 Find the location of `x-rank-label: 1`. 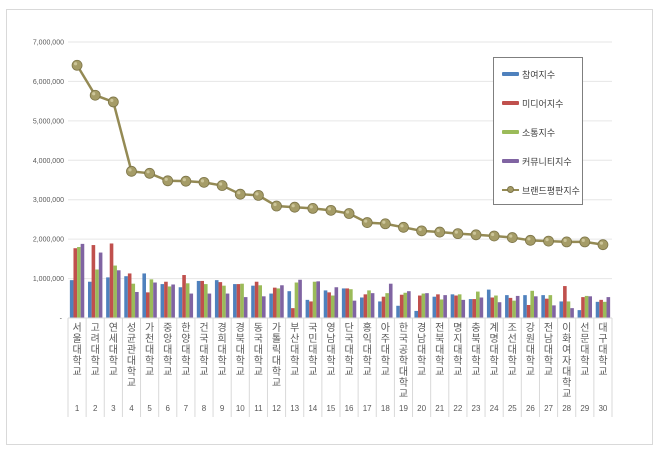

x-rank-label: 1 is located at coordinates (77, 408).